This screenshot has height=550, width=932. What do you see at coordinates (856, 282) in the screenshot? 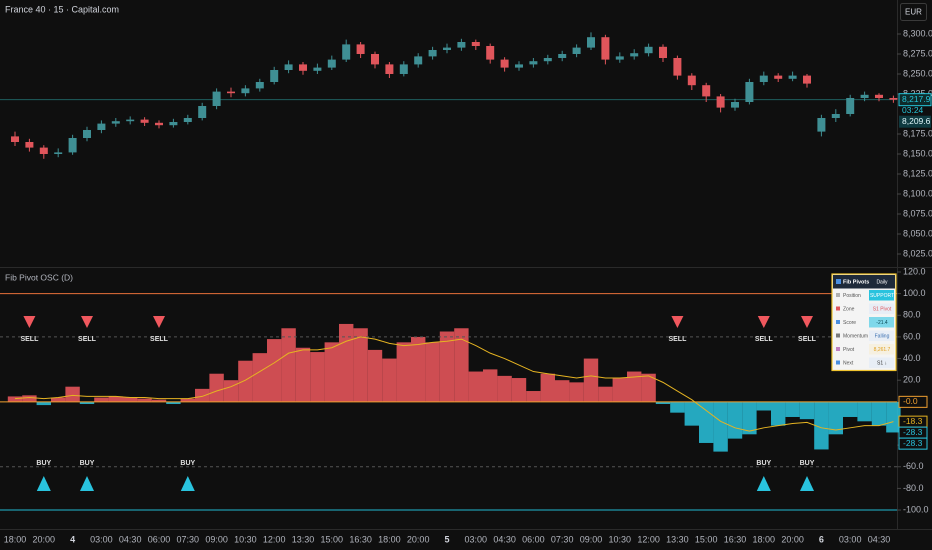
I see `table-title: Fib Pivots` at bounding box center [856, 282].